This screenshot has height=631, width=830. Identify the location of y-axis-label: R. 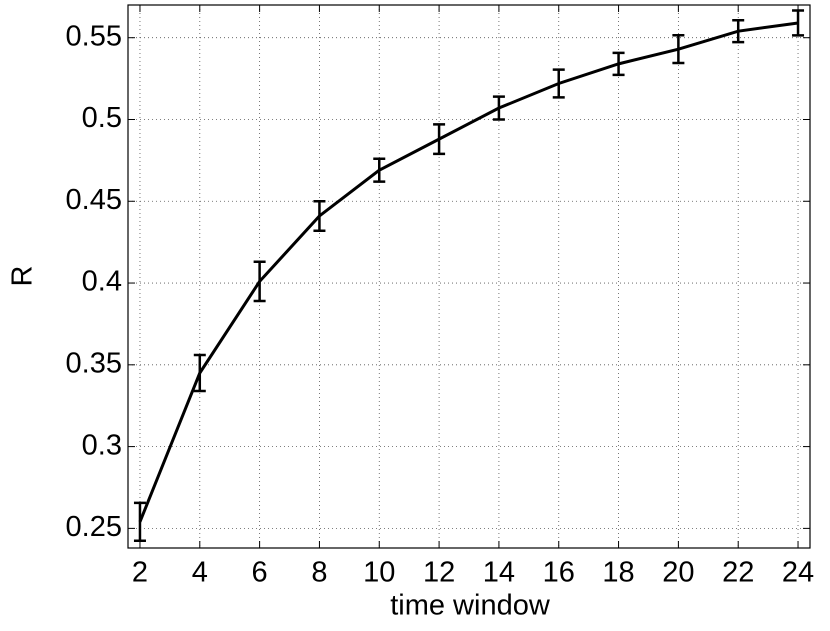
(23, 276).